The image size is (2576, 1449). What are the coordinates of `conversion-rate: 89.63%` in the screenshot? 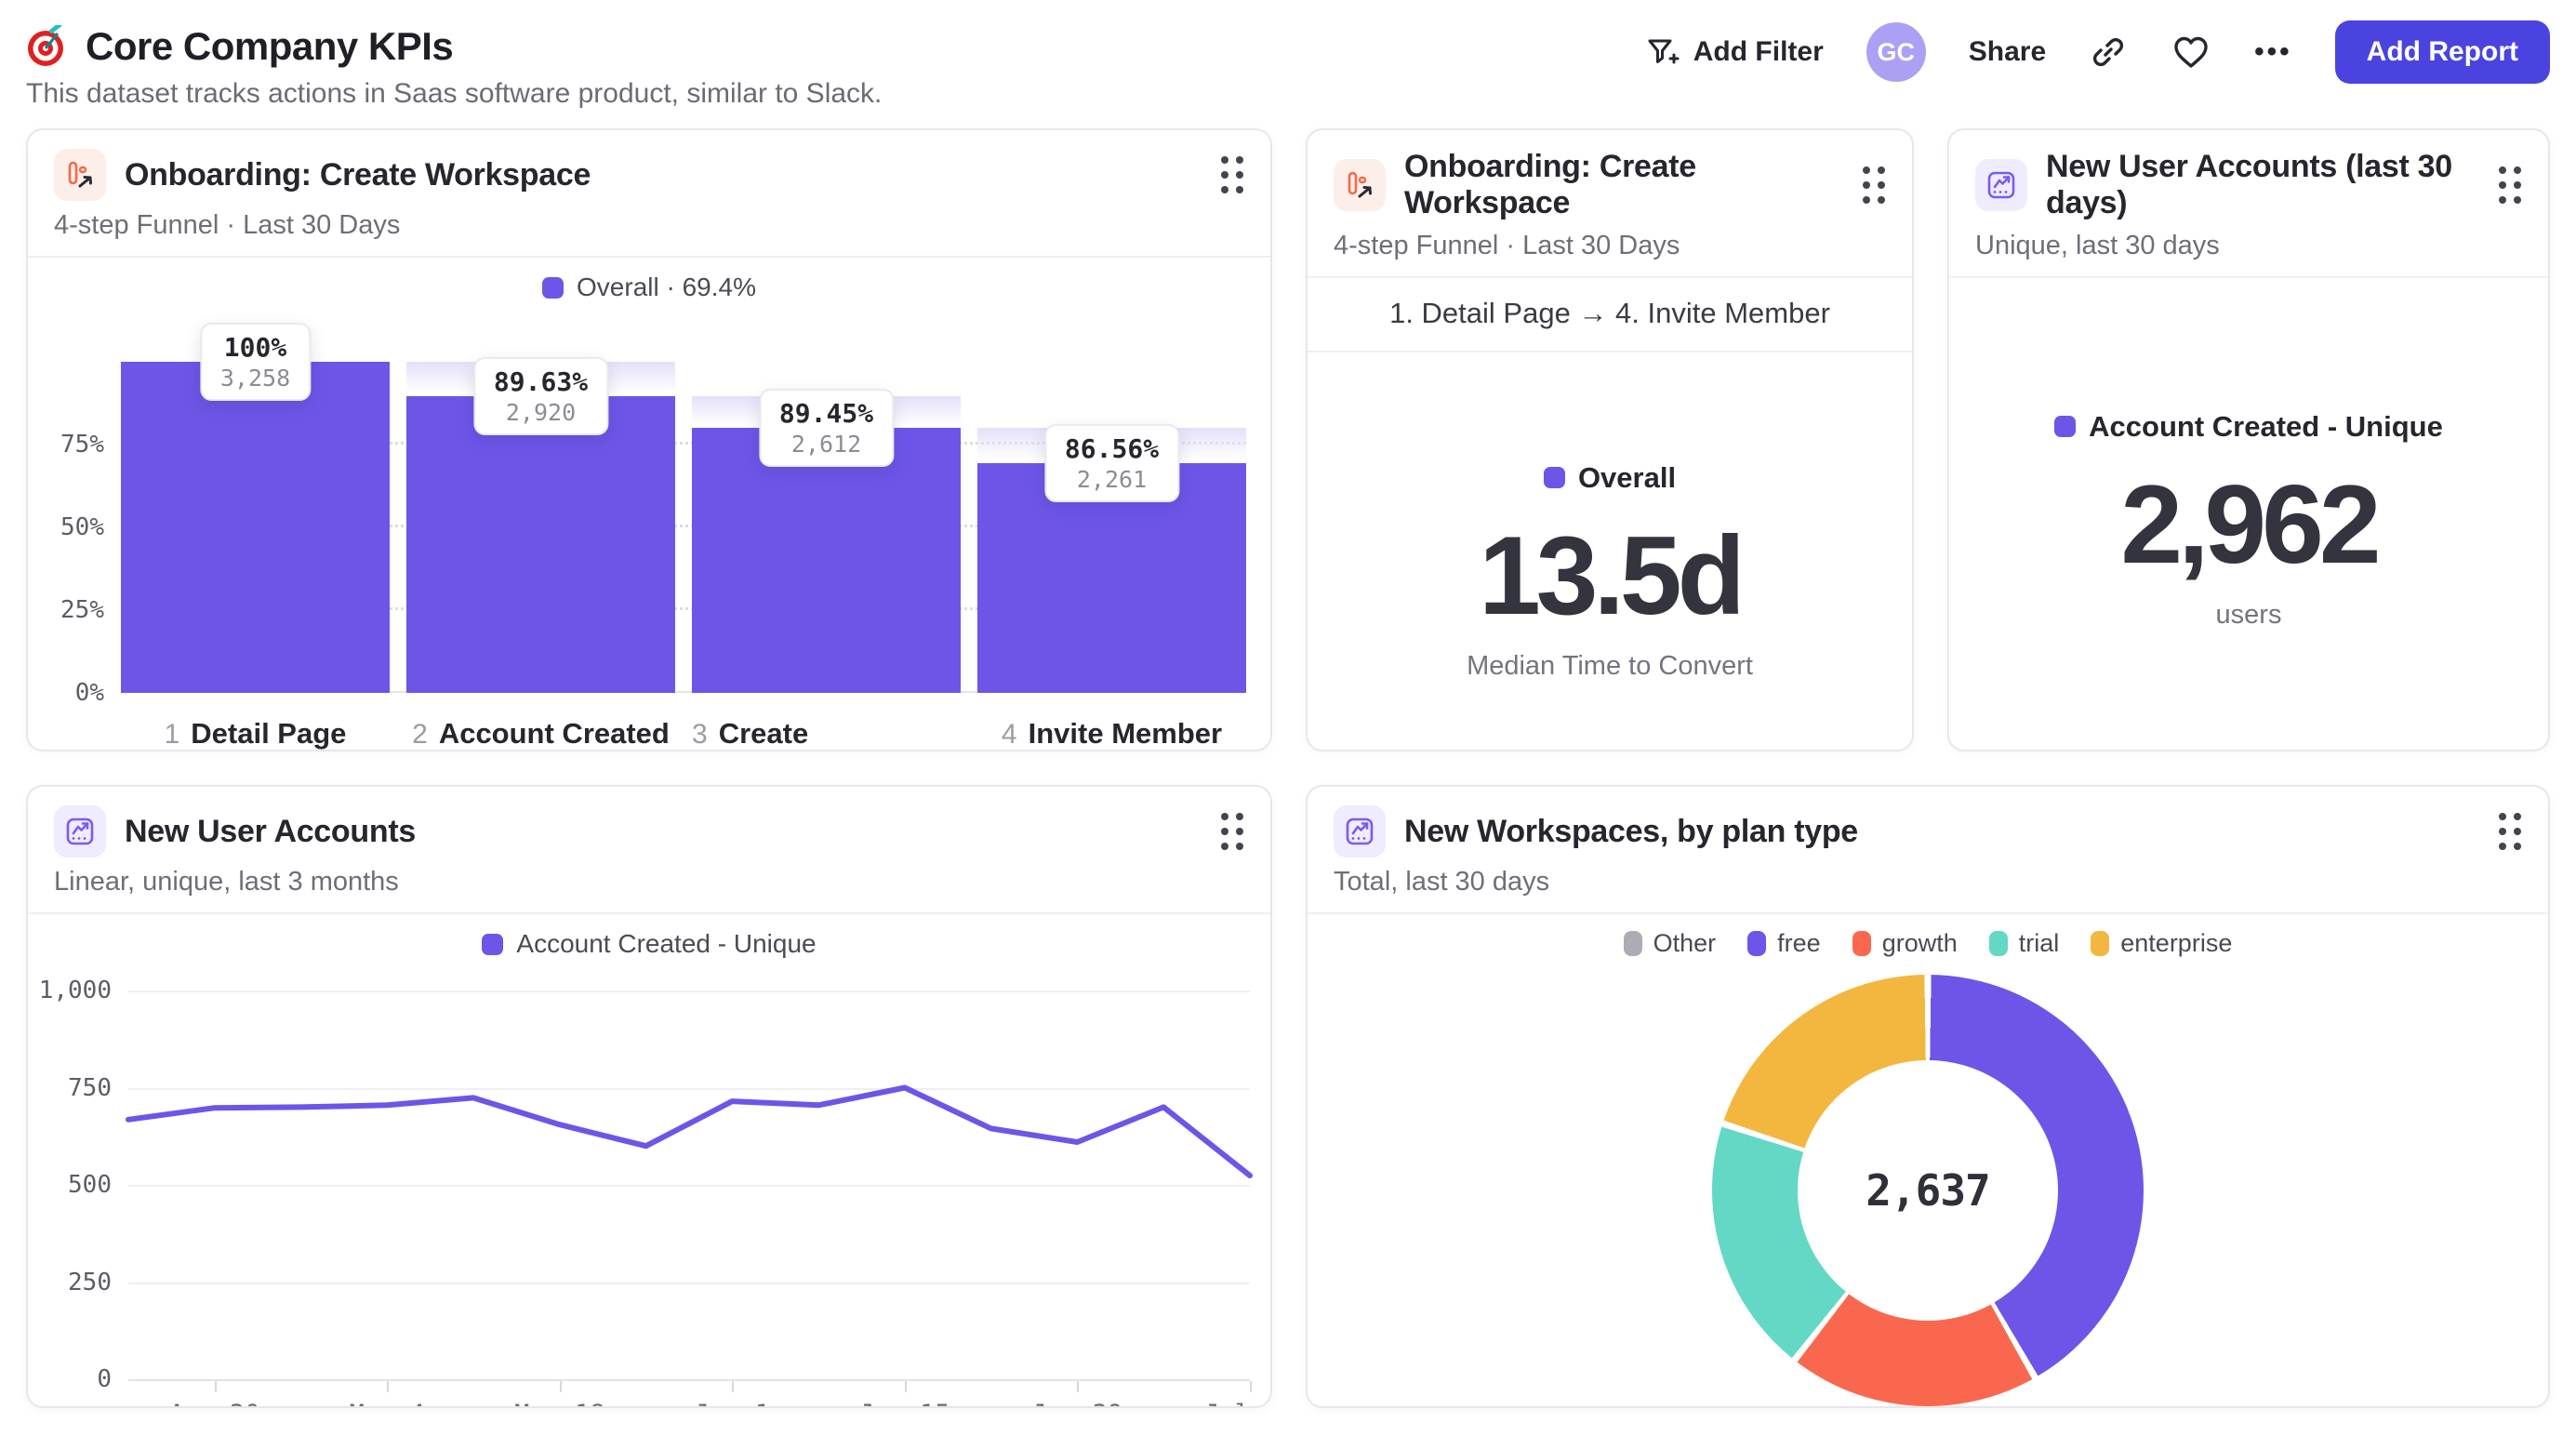 It's located at (541, 381).